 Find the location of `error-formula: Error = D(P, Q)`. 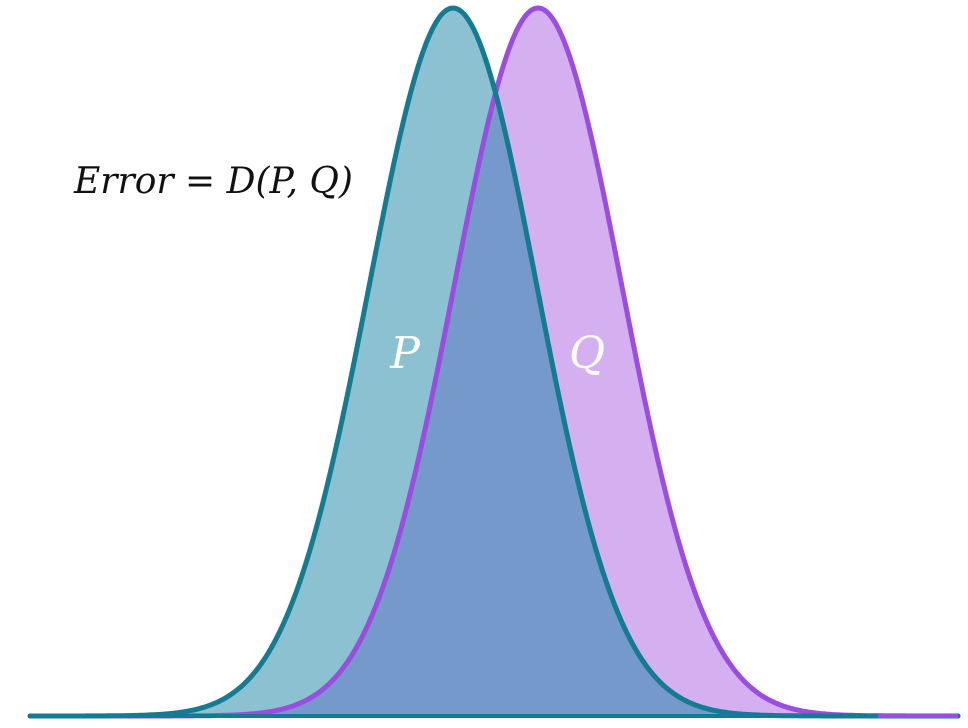

error-formula: Error = D(P, Q) is located at coordinates (213, 181).